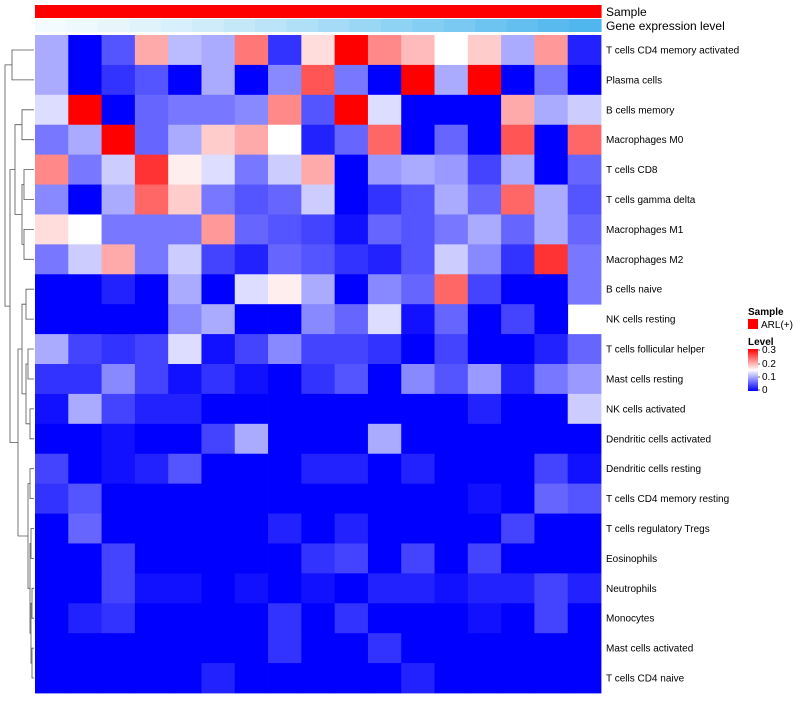 The height and width of the screenshot is (705, 800). What do you see at coordinates (318, 18) in the screenshot?
I see `annotation-tracks` at bounding box center [318, 18].